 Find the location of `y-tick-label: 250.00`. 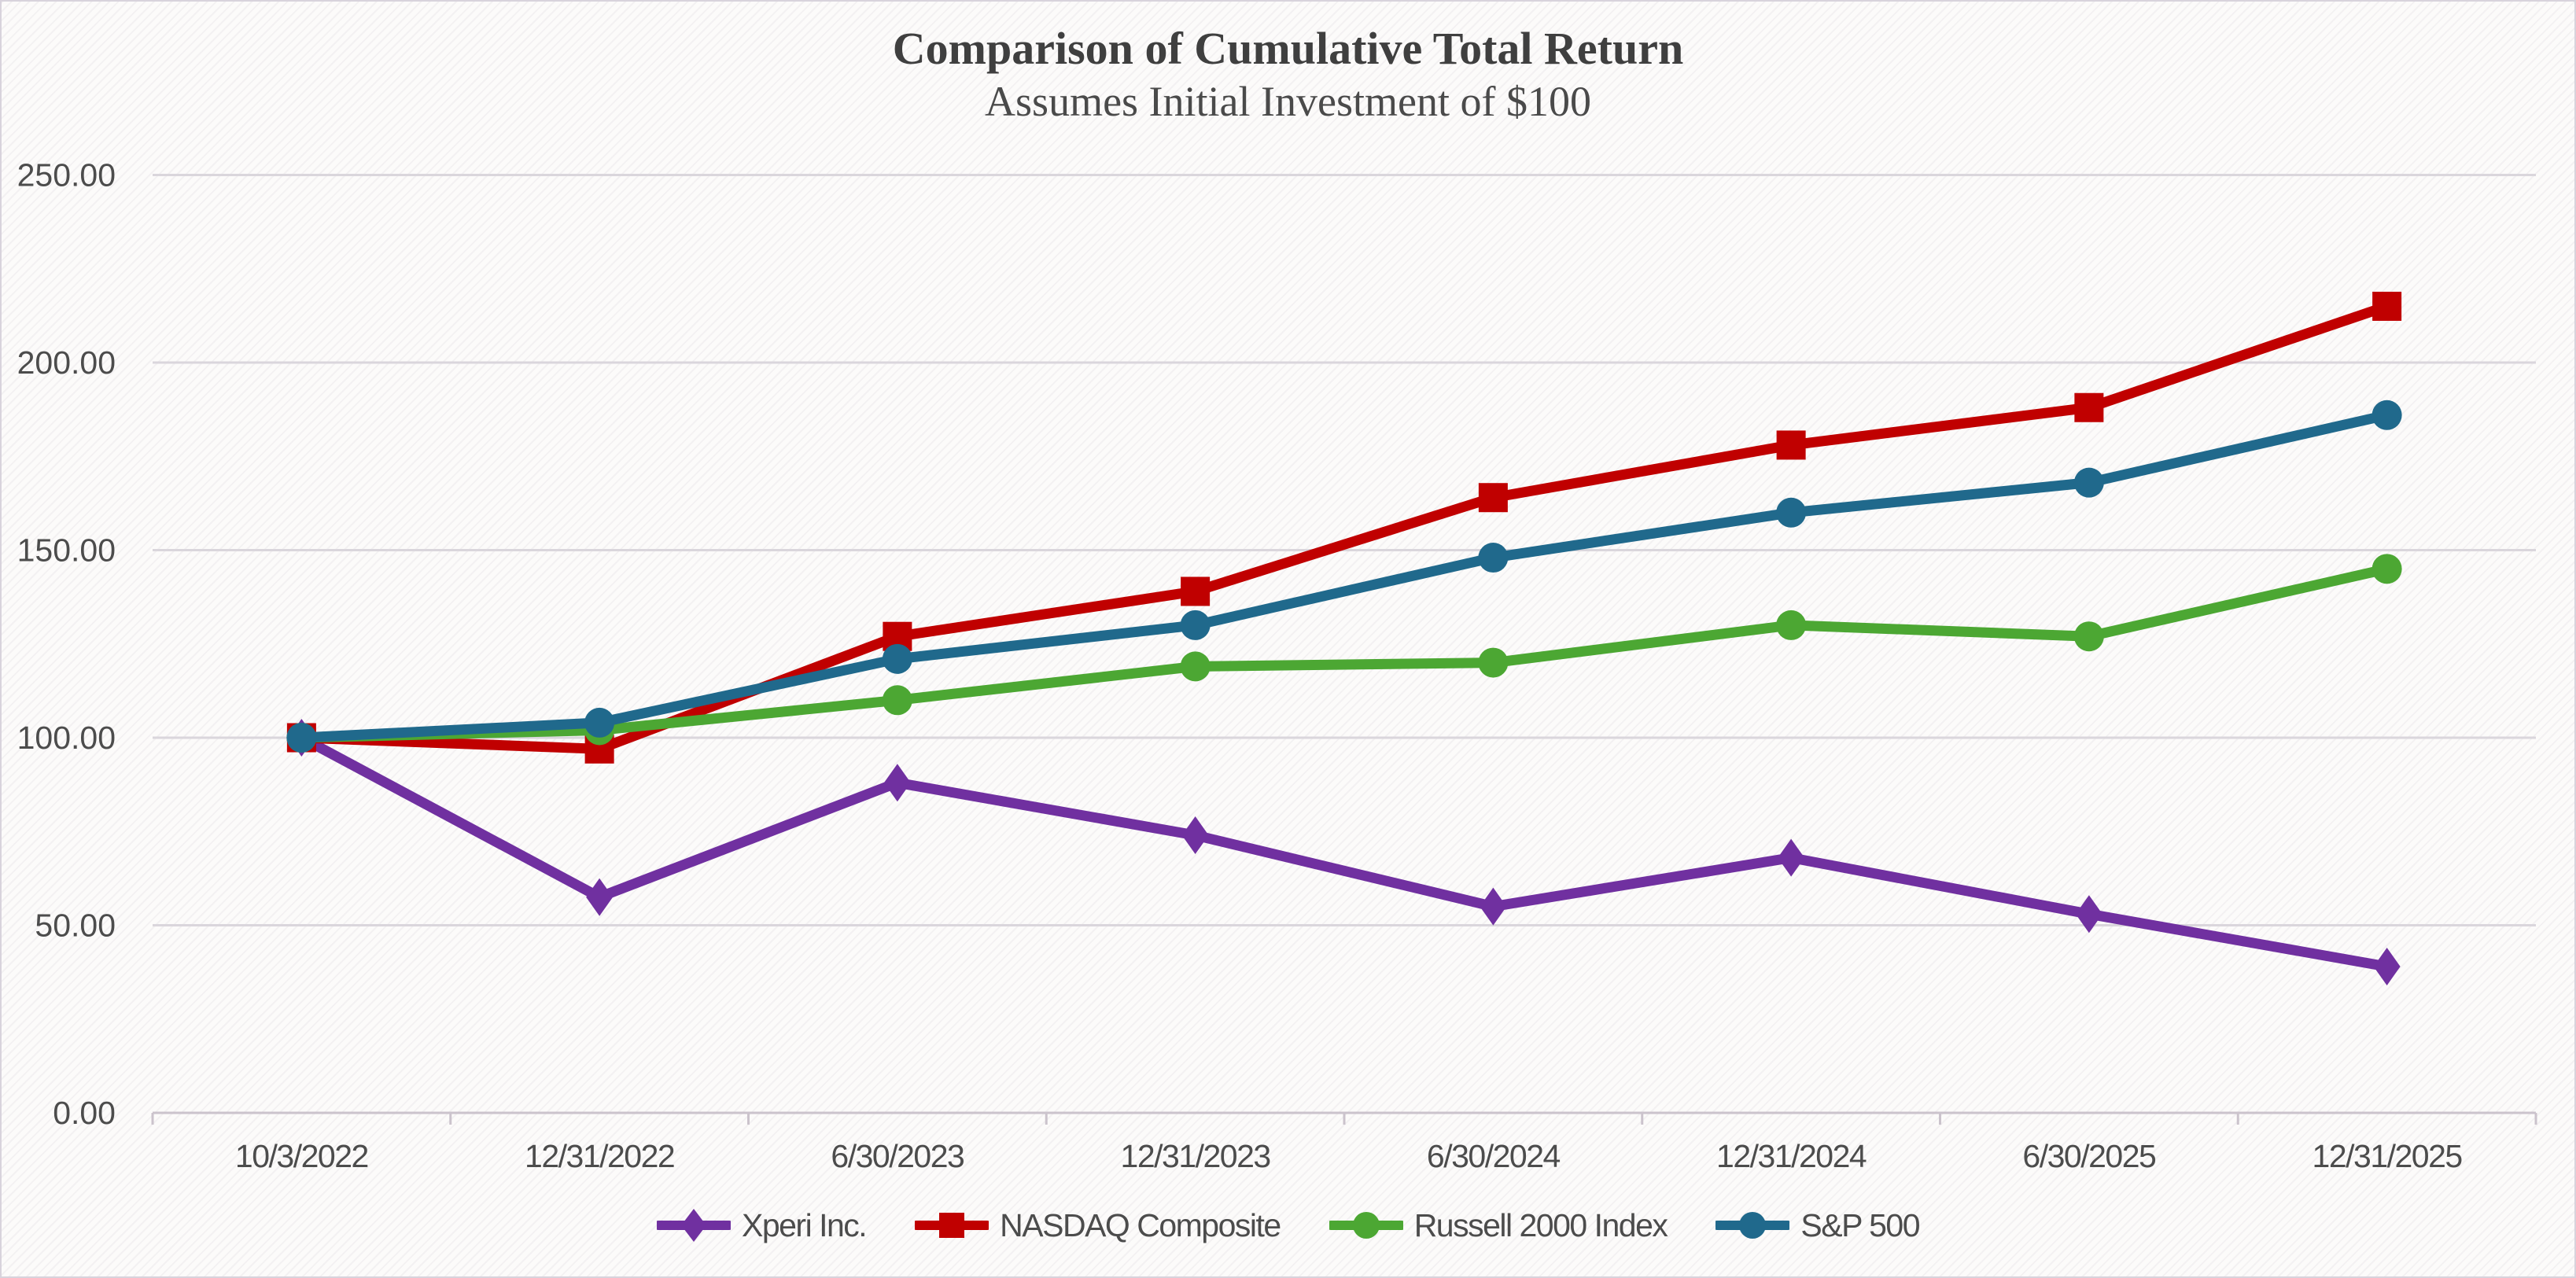

y-tick-label: 250.00 is located at coordinates (66, 175).